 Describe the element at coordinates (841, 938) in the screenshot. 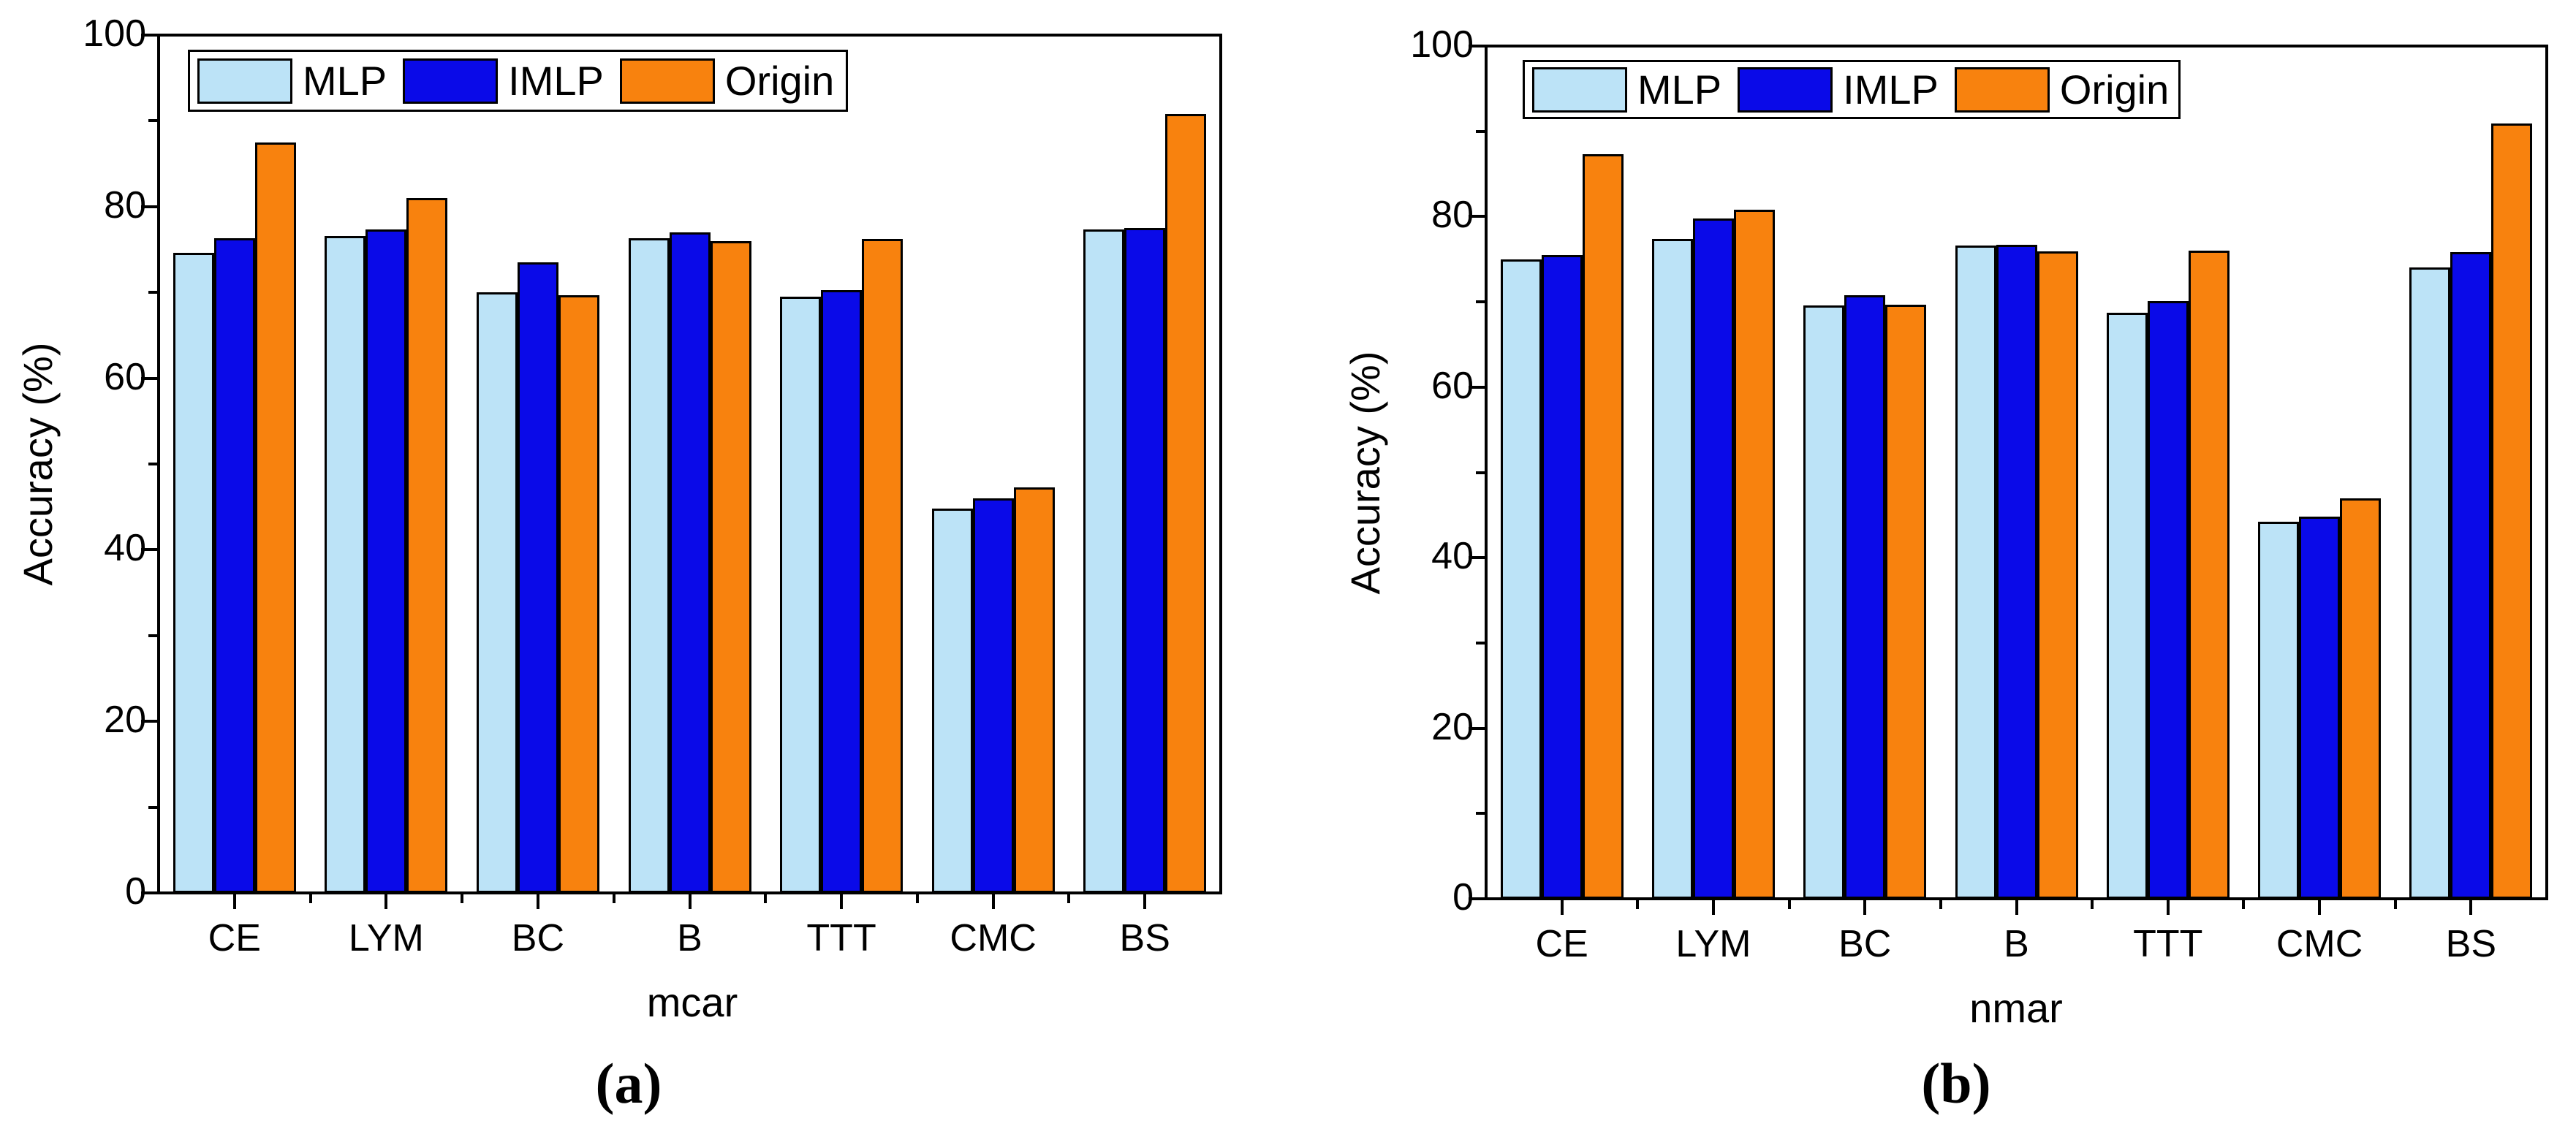

I see `x-tick-label: TTT` at that location.